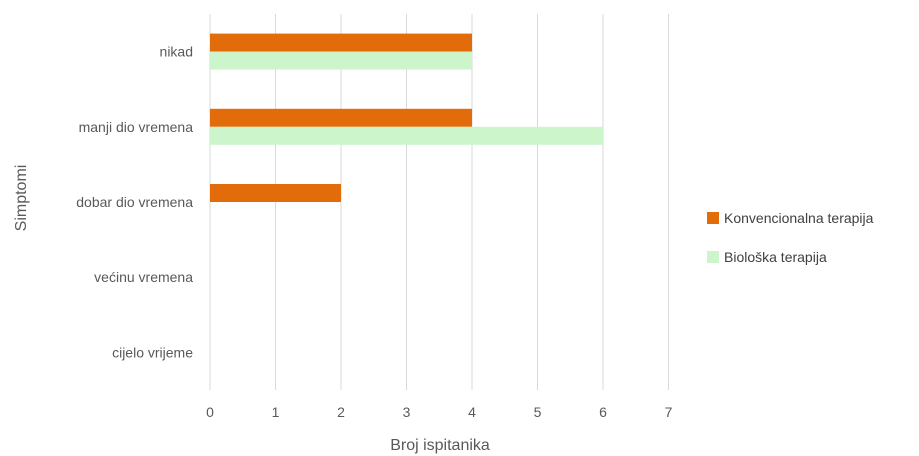 The image size is (919, 456). What do you see at coordinates (143, 277) in the screenshot?
I see `category-label: većinu vremena` at bounding box center [143, 277].